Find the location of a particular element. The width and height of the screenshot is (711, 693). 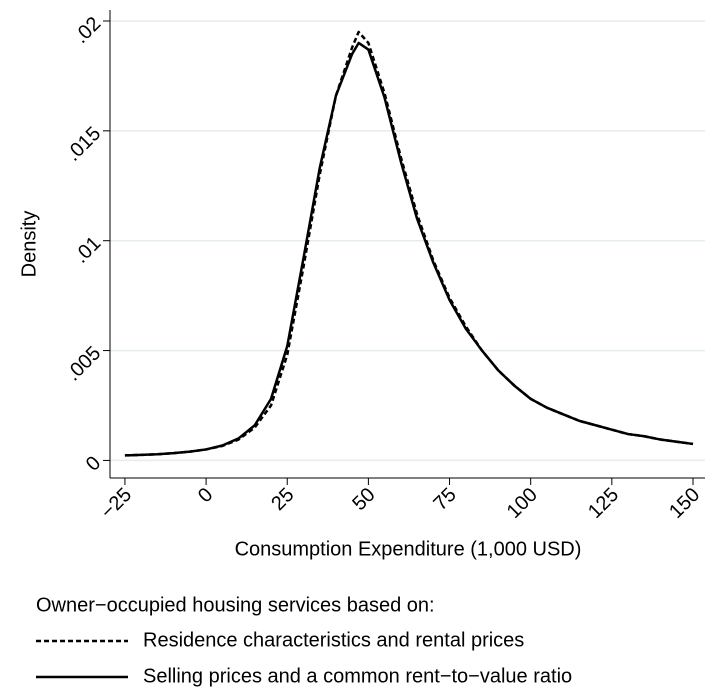

y-tick-label: .01 is located at coordinates (87, 249).